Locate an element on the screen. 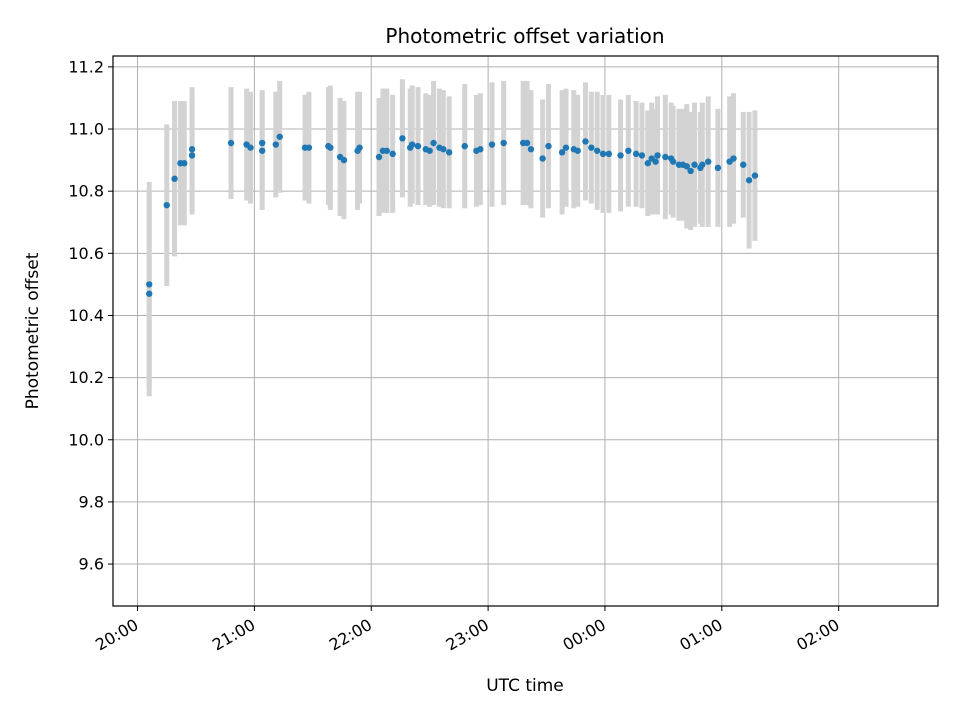 The width and height of the screenshot is (960, 720). y-tick-label: 10.8 is located at coordinates (86, 191).